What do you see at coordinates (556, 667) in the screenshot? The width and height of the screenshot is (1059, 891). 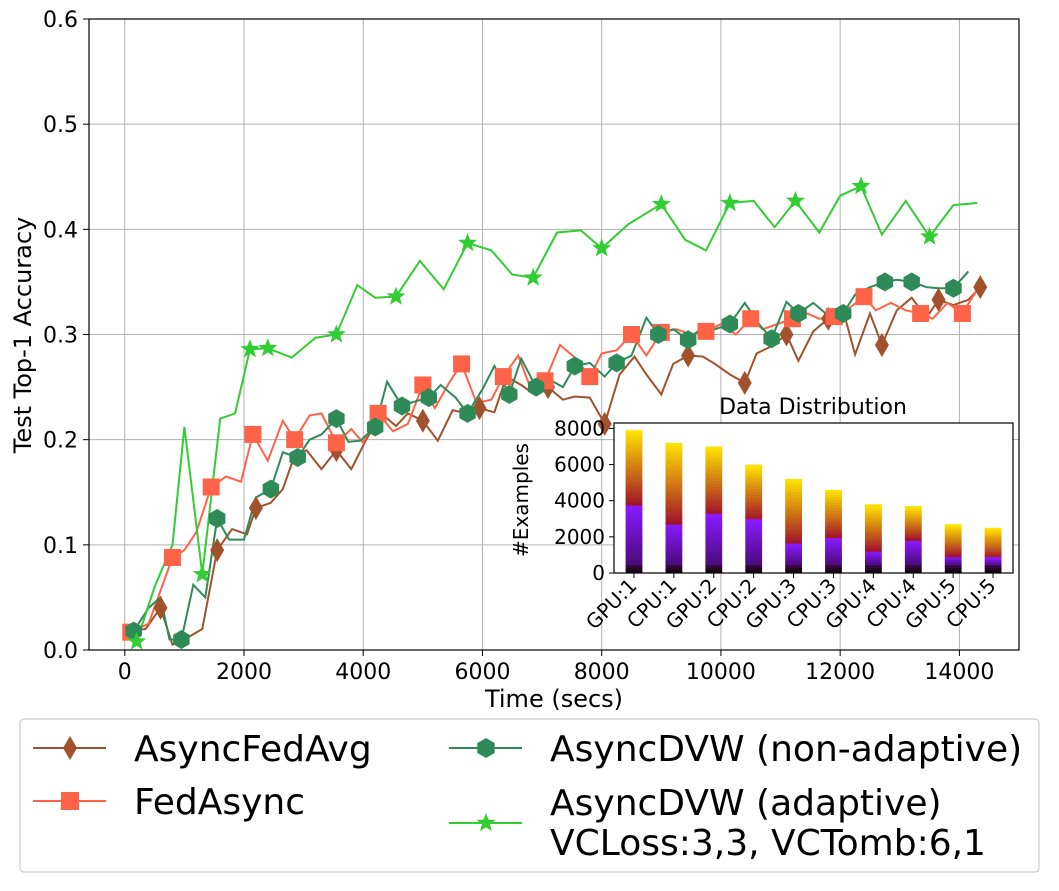 I see `x-axis-ticks: 0 2000 4000 6000 8000 10000 12000 14000` at bounding box center [556, 667].